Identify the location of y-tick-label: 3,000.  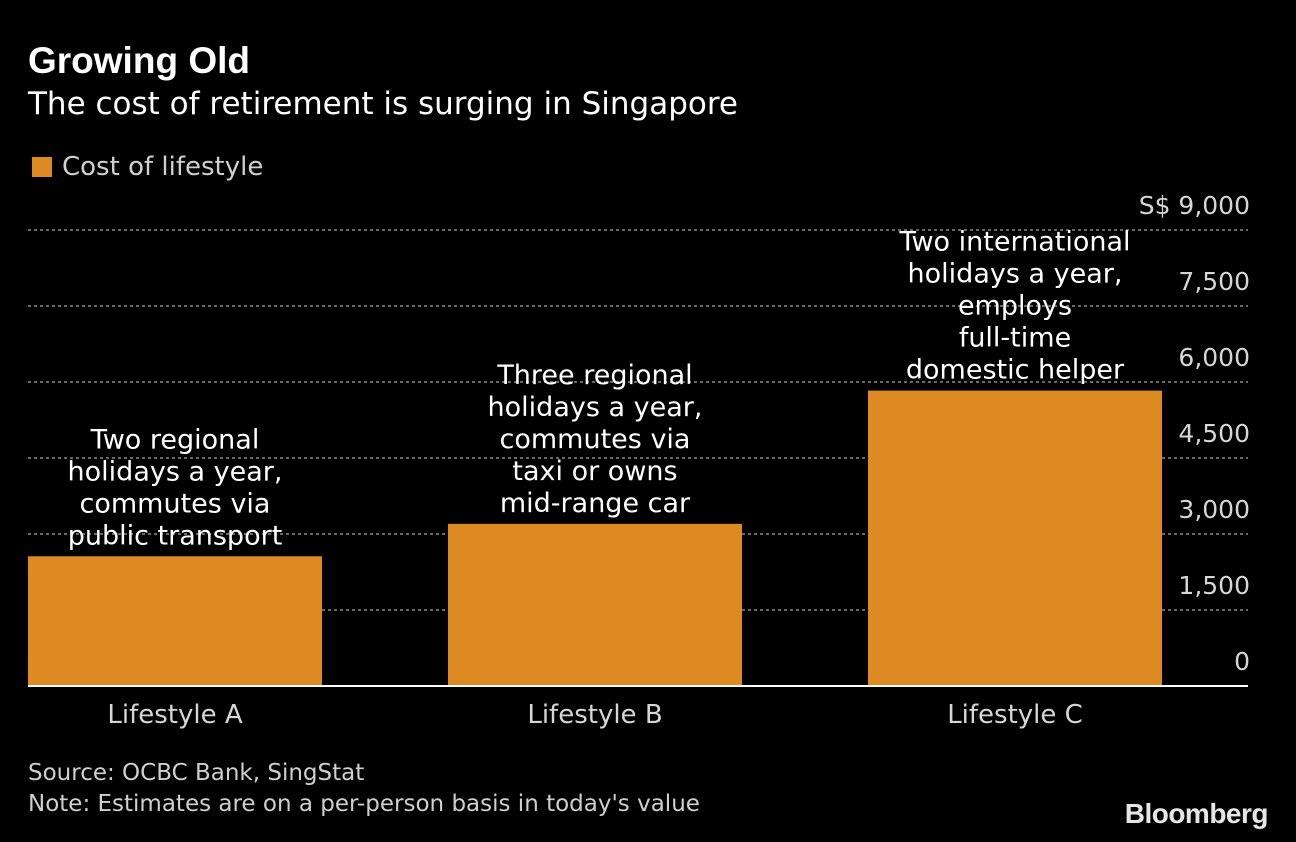
(1214, 509).